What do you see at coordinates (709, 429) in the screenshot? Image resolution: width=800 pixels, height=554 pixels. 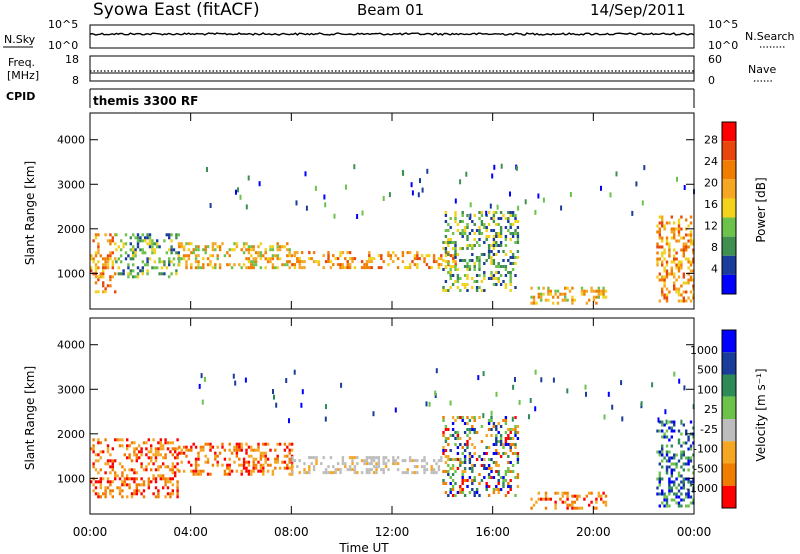 I see `colorbar-tick-label: -25` at bounding box center [709, 429].